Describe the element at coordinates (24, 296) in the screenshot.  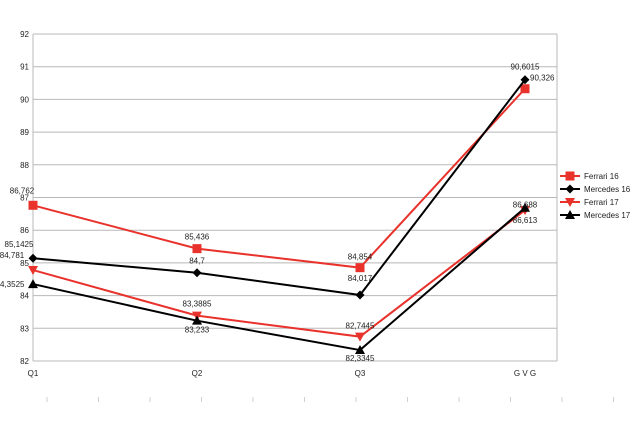
I see `y-tick-label: 84` at that location.